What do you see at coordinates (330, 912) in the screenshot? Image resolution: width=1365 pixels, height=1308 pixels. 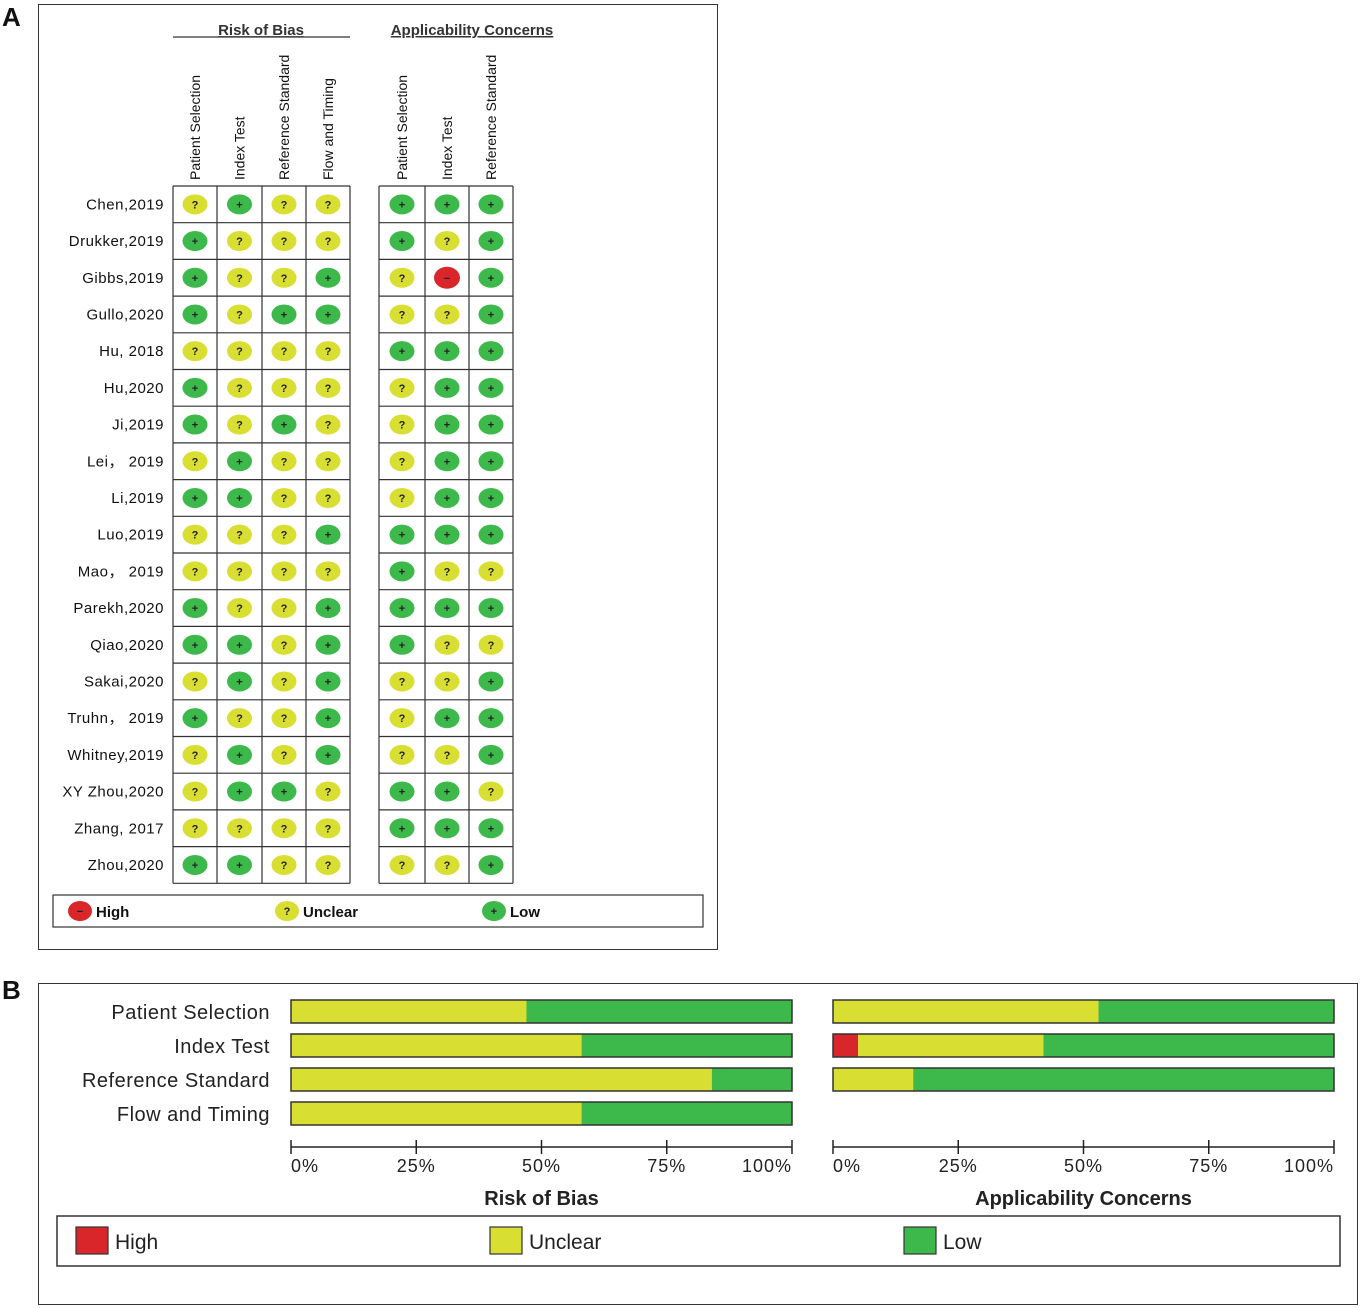 I see `legend-unclear-label: Unclear` at bounding box center [330, 912].